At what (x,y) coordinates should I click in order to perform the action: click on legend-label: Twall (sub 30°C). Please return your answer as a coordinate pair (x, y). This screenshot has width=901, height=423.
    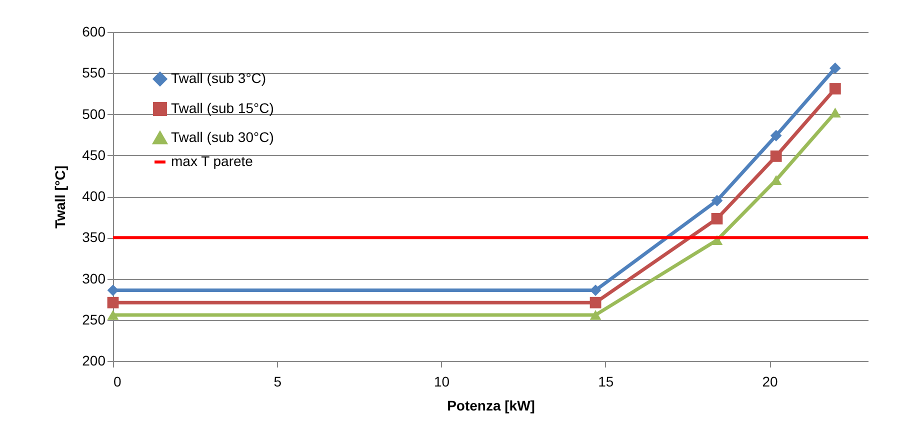
    Looking at the image, I should click on (222, 137).